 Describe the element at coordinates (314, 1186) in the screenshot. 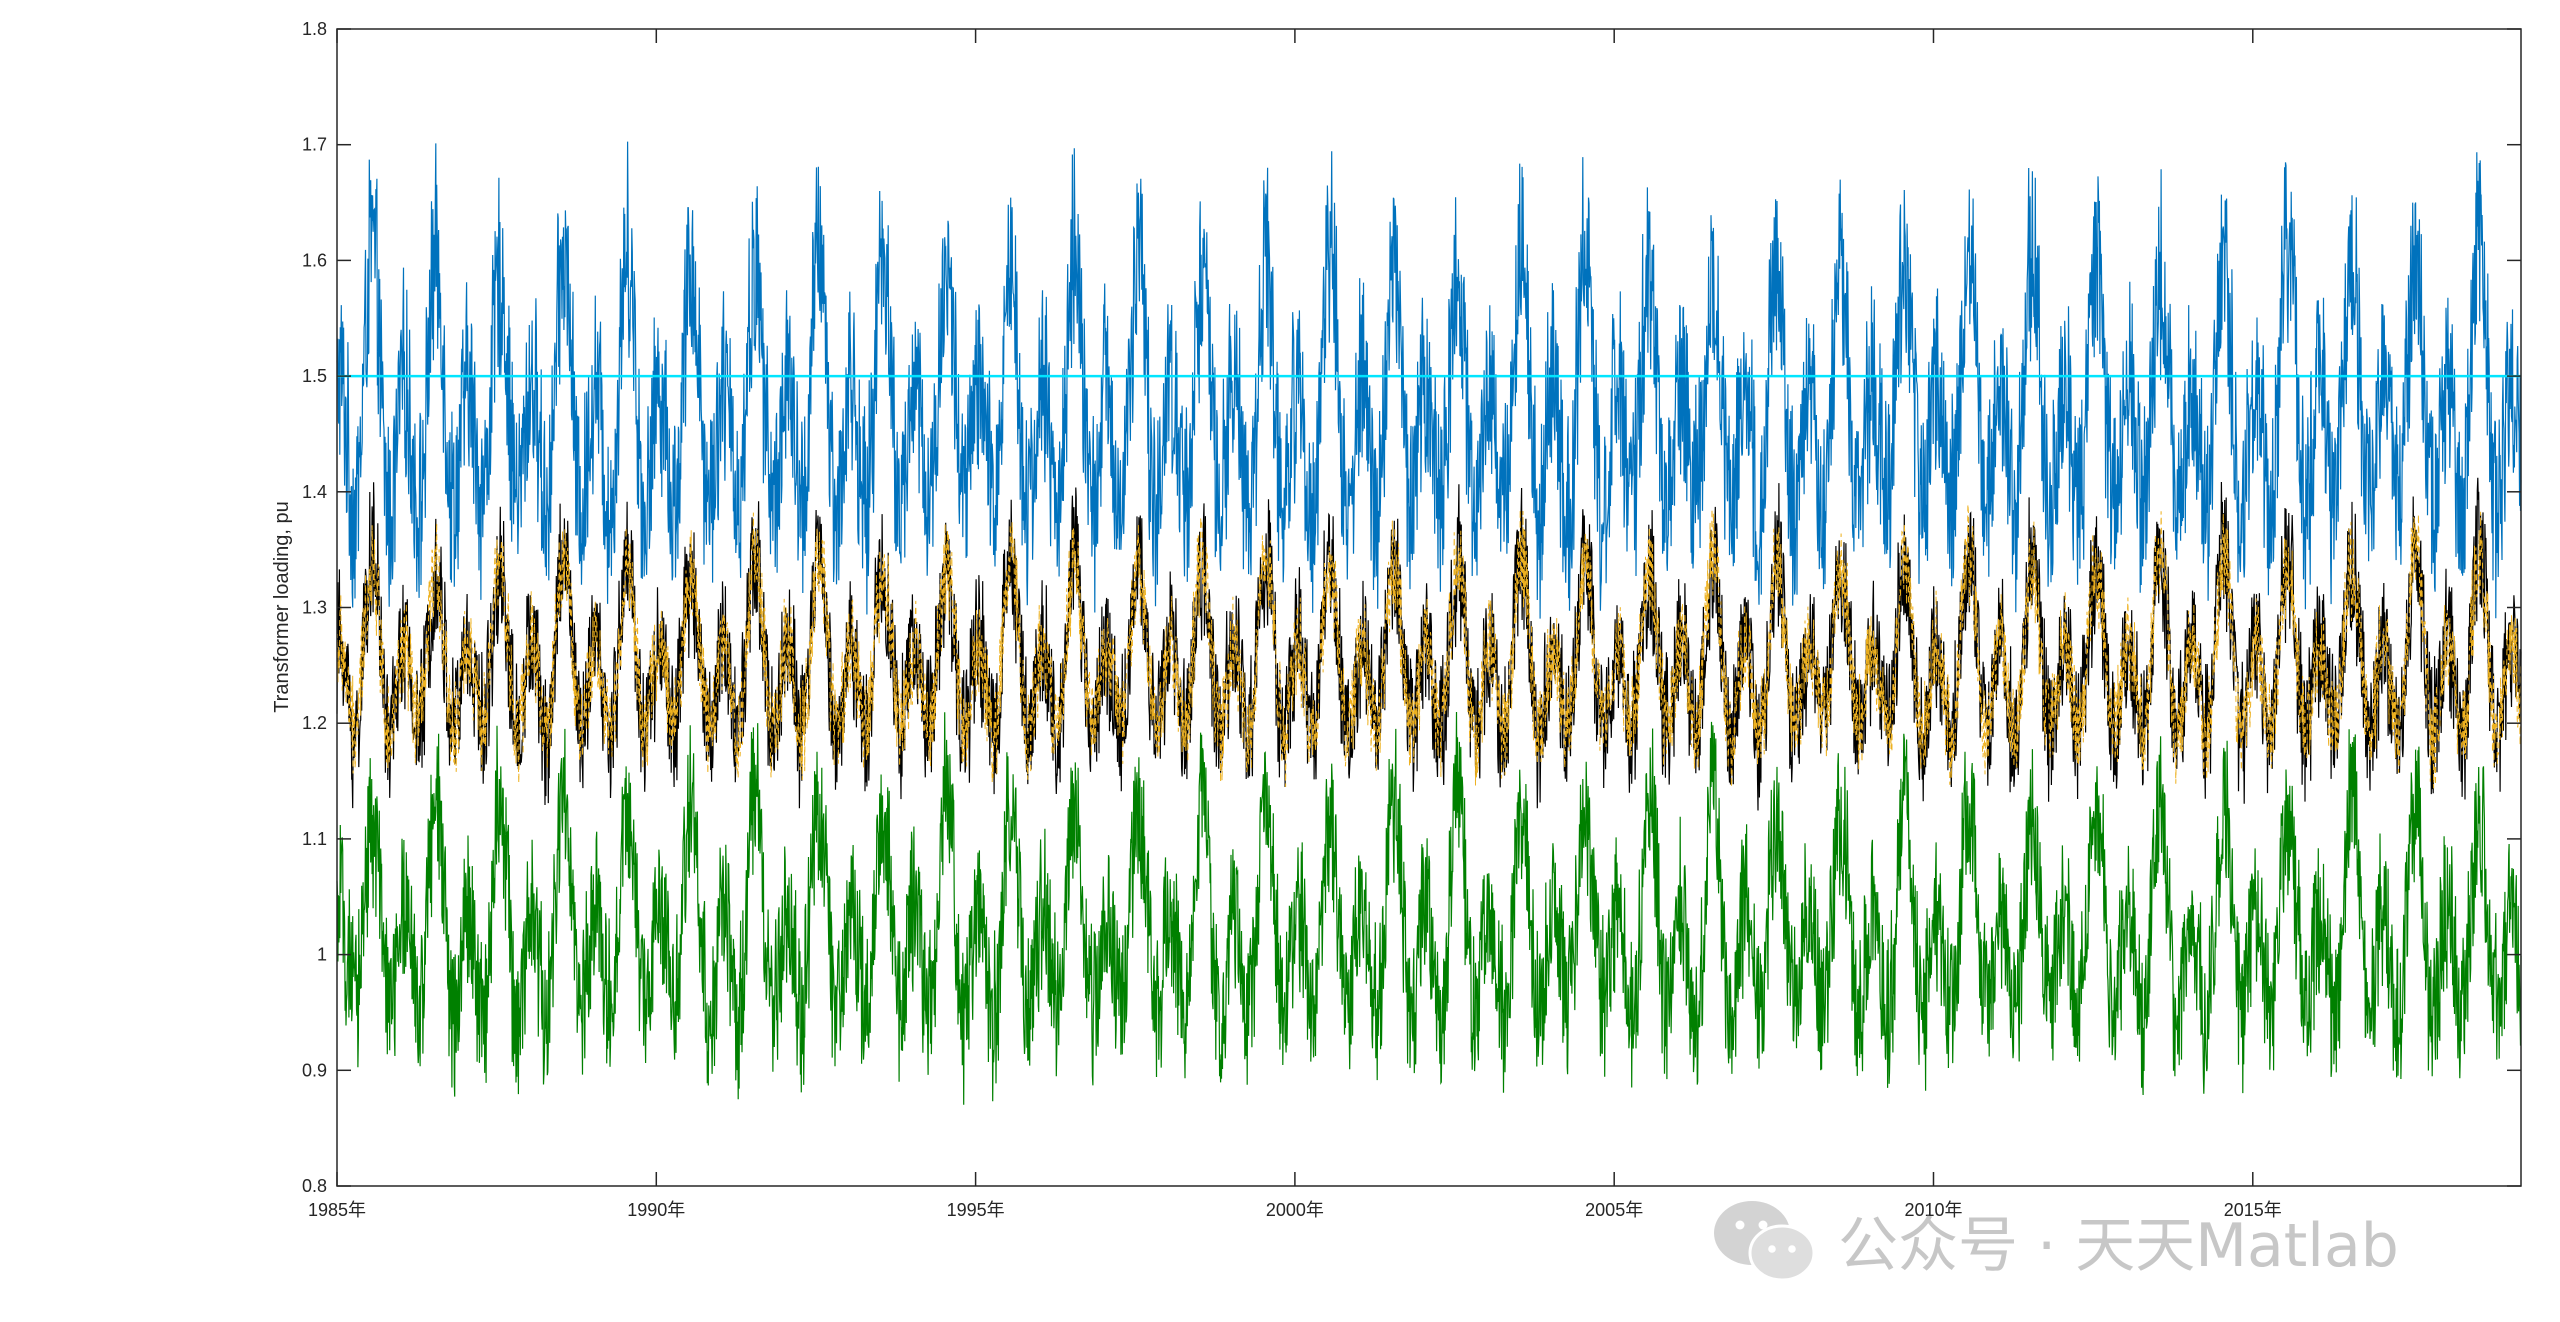

I see `y-tick-label: 0.8` at that location.